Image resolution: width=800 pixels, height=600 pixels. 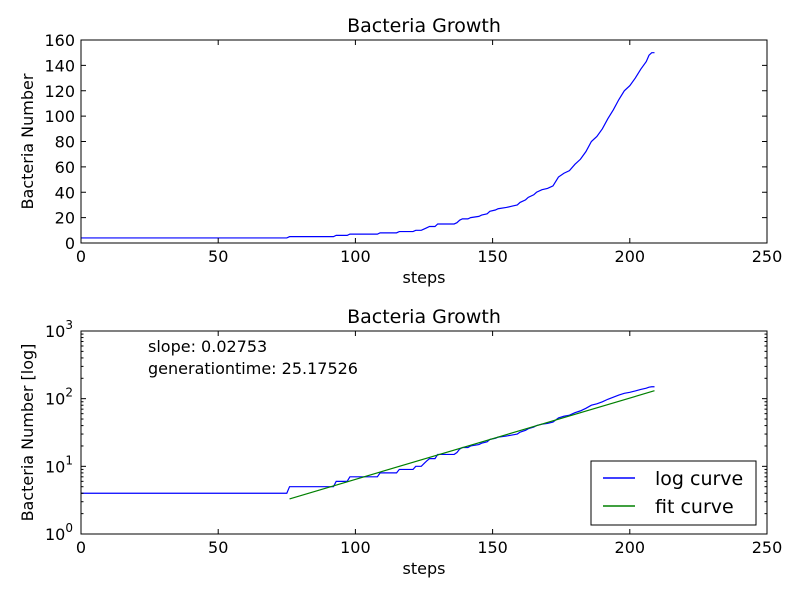 I want to click on y-tick-exponent: 2, so click(x=69, y=393).